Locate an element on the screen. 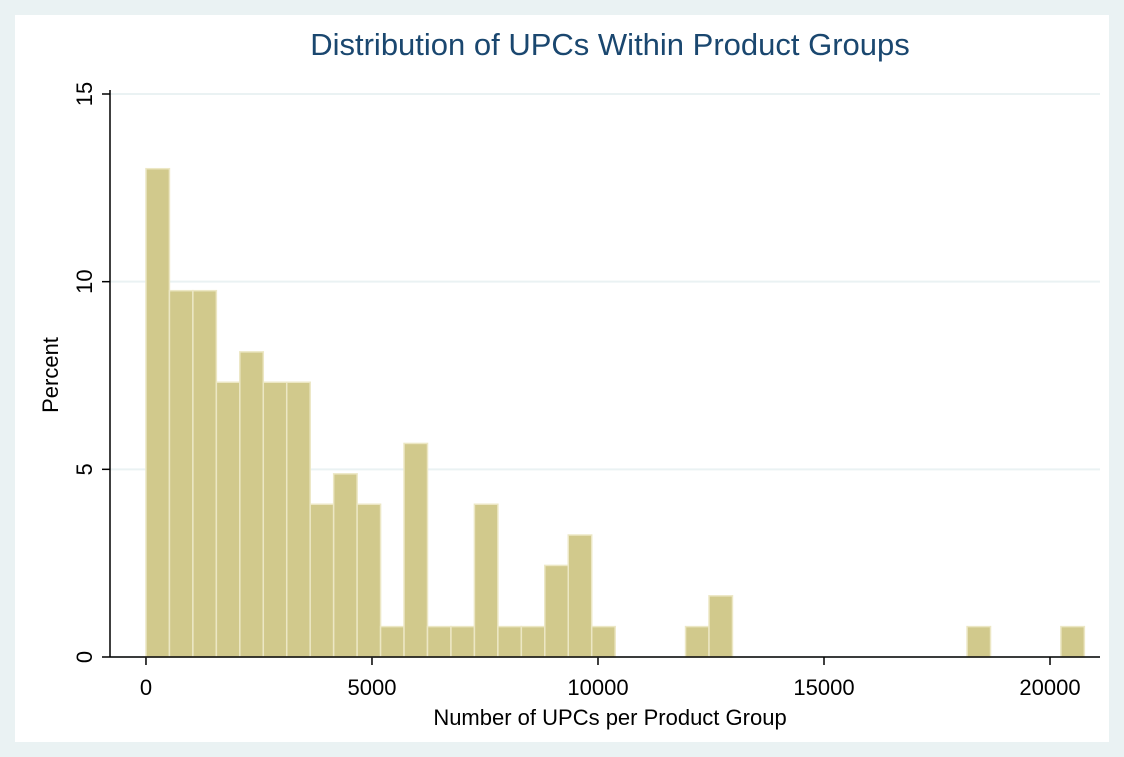 Image resolution: width=1124 pixels, height=757 pixels. y-axis-label: Percent is located at coordinates (50, 375).